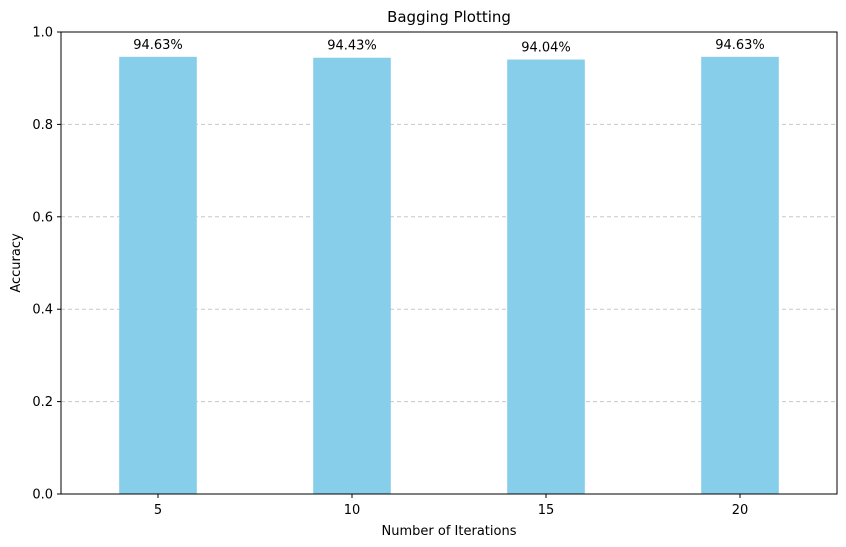 The width and height of the screenshot is (846, 547). Describe the element at coordinates (740, 510) in the screenshot. I see `x-tick-label-20: 20` at that location.